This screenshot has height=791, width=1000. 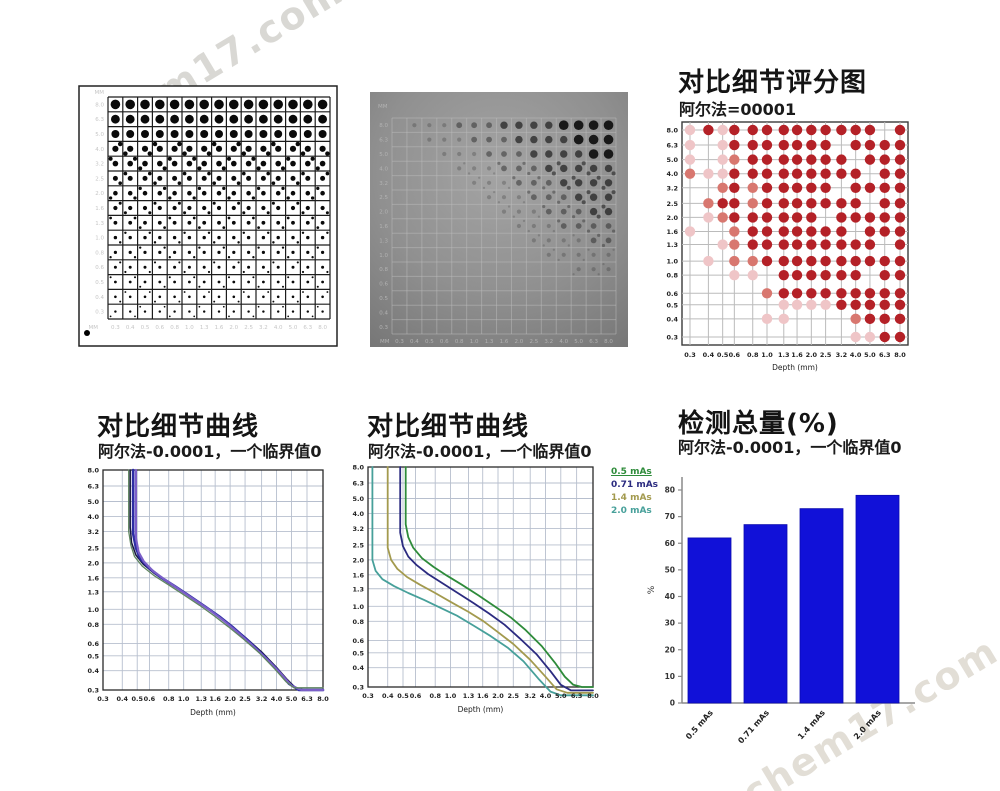 I want to click on cd-curve-dose-title: 对比细节曲线, so click(x=448, y=427).